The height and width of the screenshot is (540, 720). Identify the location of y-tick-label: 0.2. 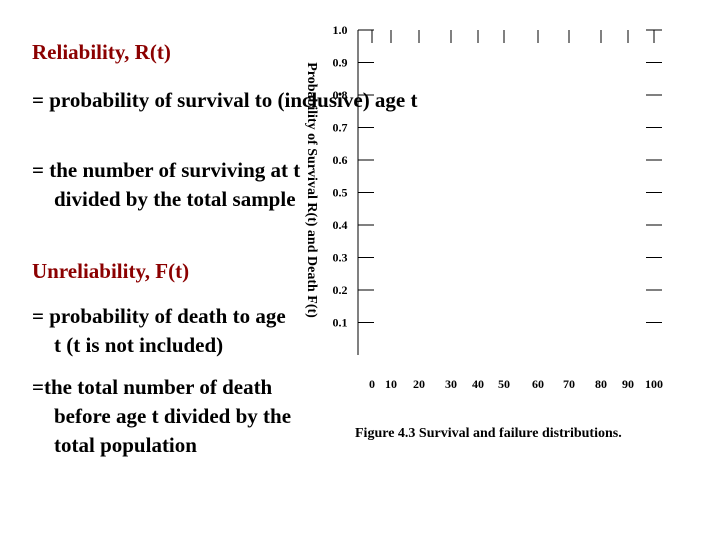
(340, 290).